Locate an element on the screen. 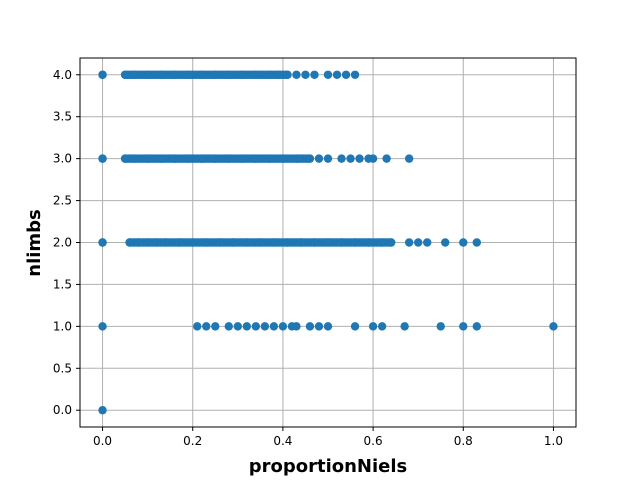  x-axis-ticks: 0.0 0.2 0.4 0.6 0.8 1.0 is located at coordinates (328, 437).